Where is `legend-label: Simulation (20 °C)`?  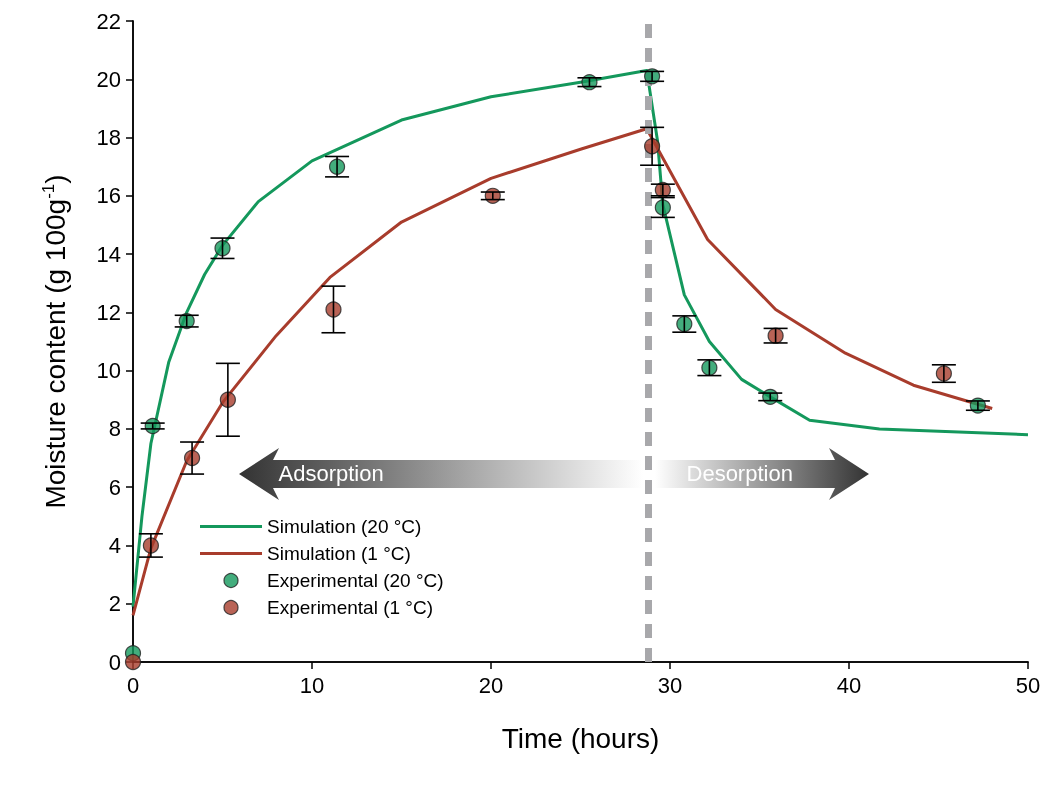 legend-label: Simulation (20 °C) is located at coordinates (344, 526).